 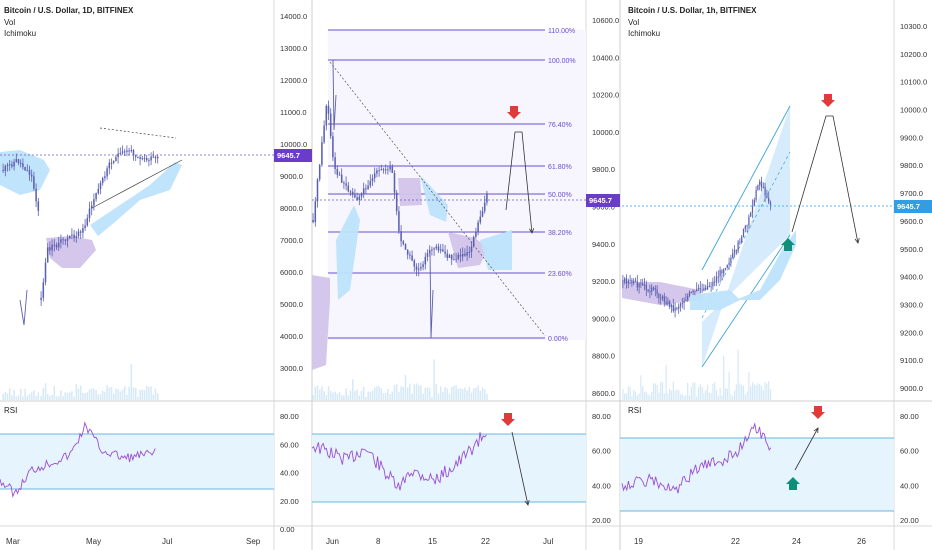 I want to click on rsi-axis-tick: 40.00, so click(x=601, y=485).